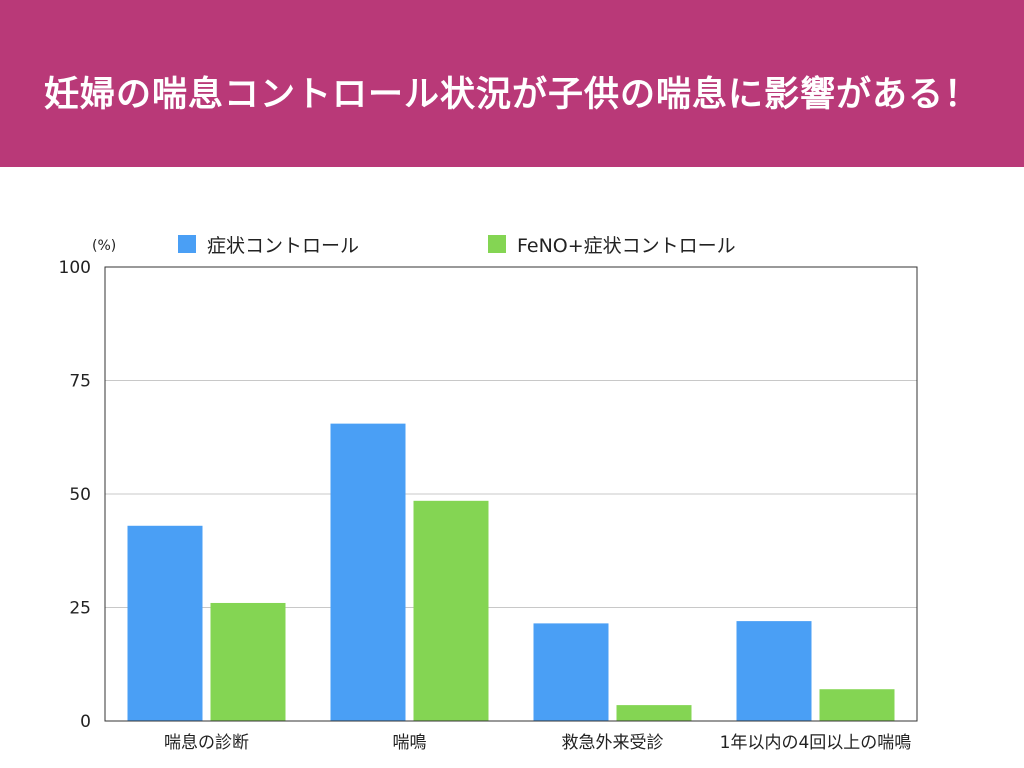  What do you see at coordinates (104, 246) in the screenshot?
I see `y-unit-label: (%)` at bounding box center [104, 246].